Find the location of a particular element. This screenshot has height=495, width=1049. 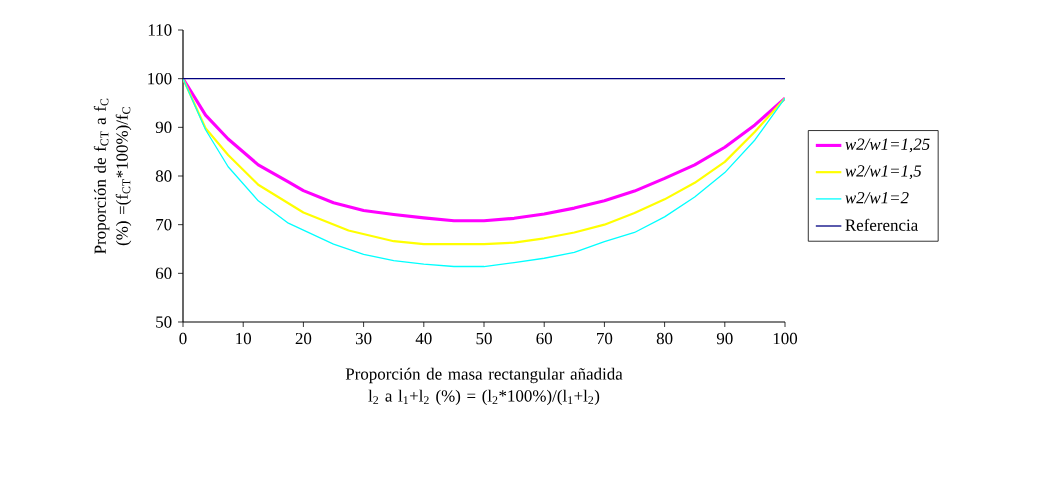

legend-label: w2/w1=1,25 is located at coordinates (887, 145).